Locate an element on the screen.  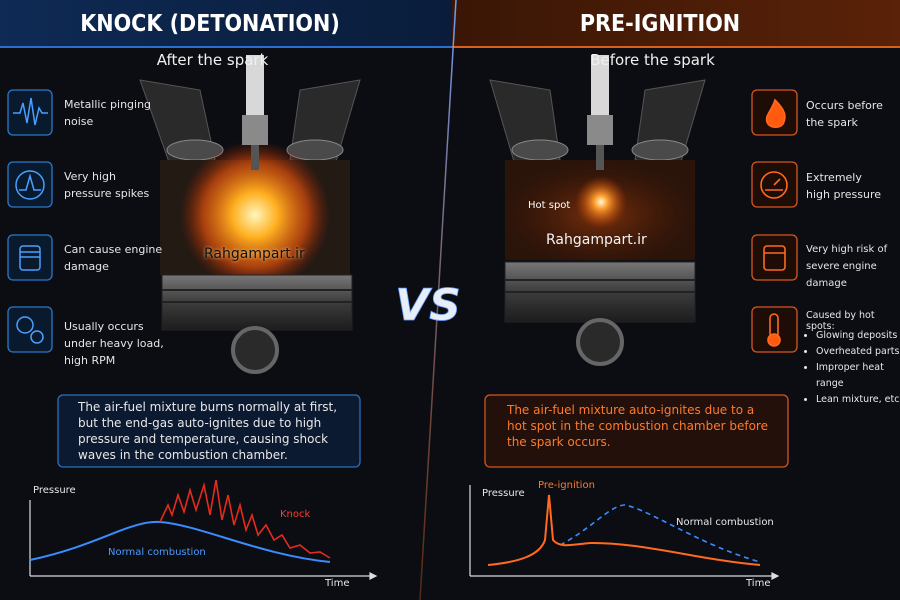
icons-right is located at coordinates (774, 222).